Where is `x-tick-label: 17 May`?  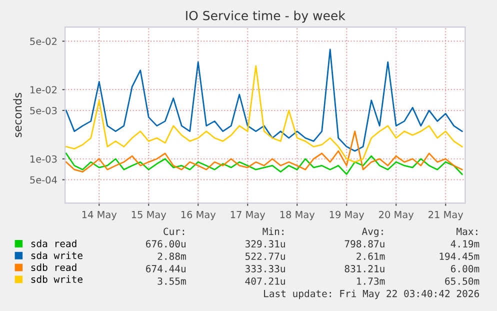
x-tick-label: 17 May is located at coordinates (248, 215).